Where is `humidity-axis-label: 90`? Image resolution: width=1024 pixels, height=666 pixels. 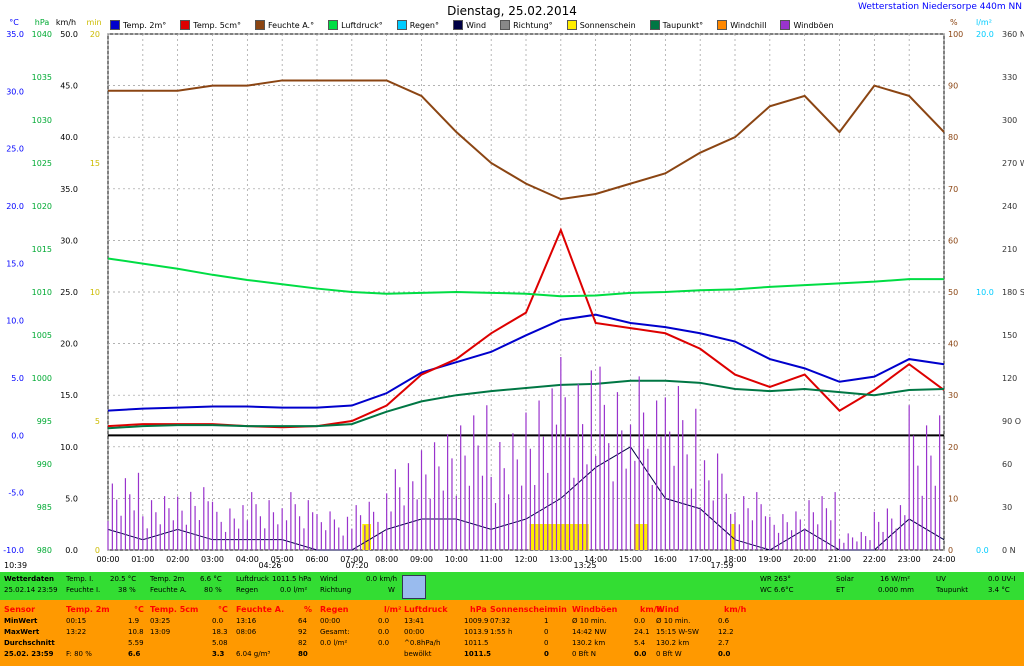 humidity-axis-label: 90 is located at coordinates (953, 86).